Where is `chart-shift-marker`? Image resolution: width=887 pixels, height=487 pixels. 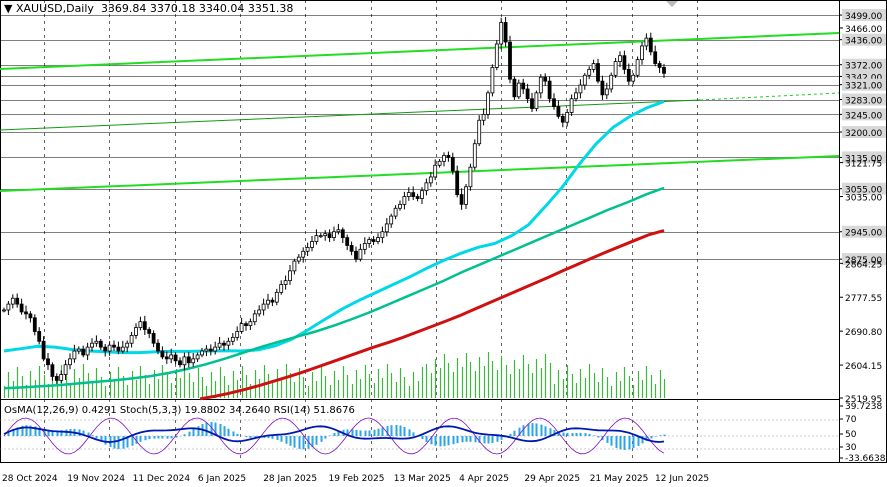 chart-shift-marker is located at coordinates (672, 4).